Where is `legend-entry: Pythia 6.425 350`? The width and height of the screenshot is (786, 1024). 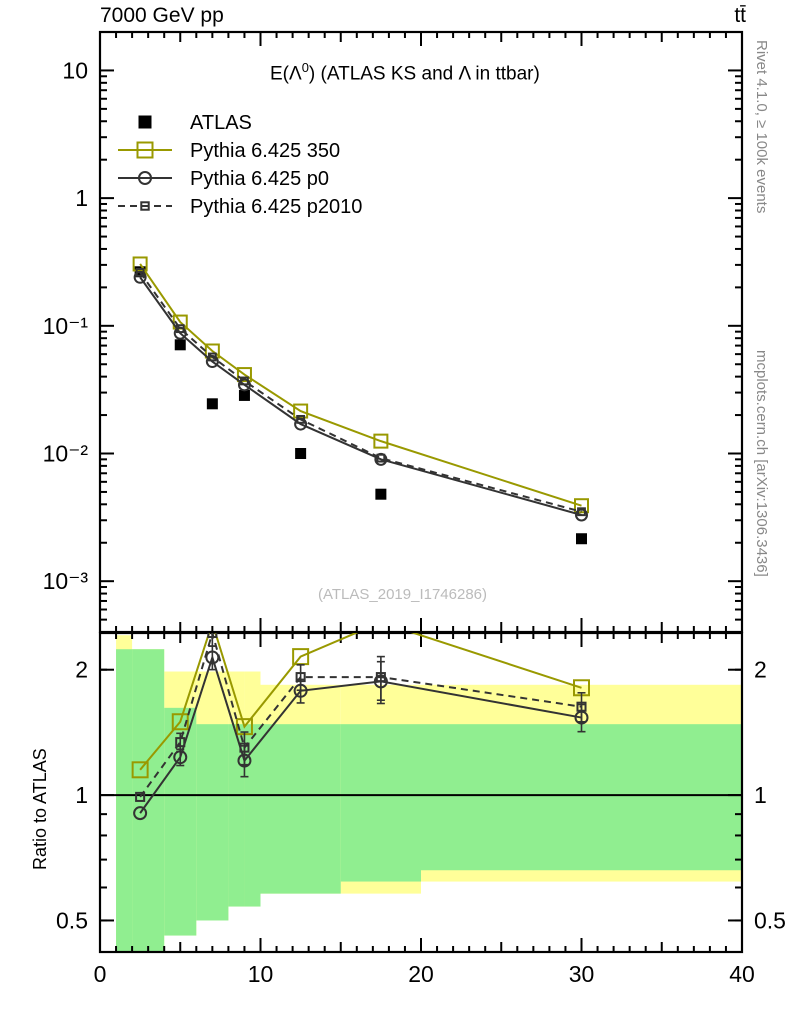
legend-entry: Pythia 6.425 350 is located at coordinates (229, 151).